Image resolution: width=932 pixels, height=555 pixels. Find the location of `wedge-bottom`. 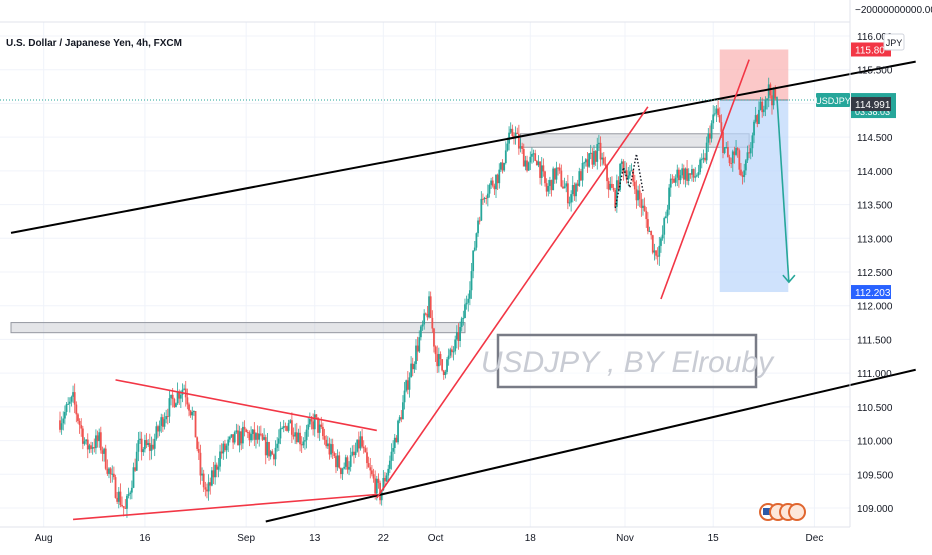

wedge-bottom is located at coordinates (224, 507).